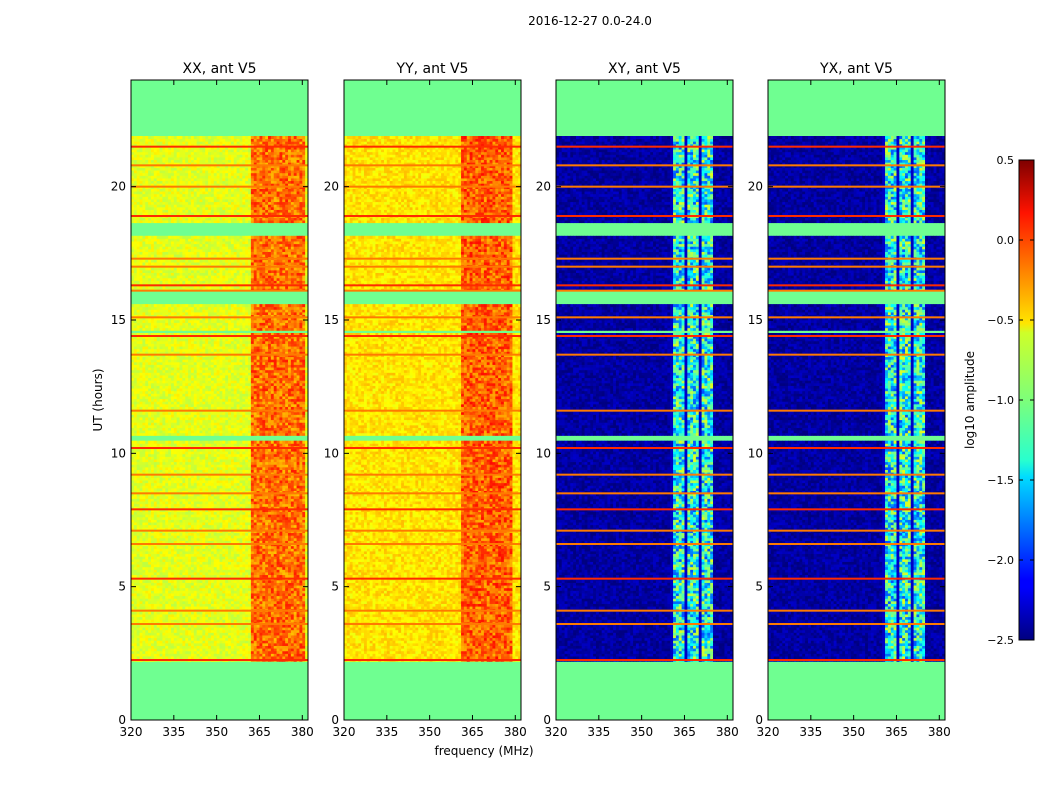  Describe the element at coordinates (335, 720) in the screenshot. I see `y-tick-label: 0` at that location.